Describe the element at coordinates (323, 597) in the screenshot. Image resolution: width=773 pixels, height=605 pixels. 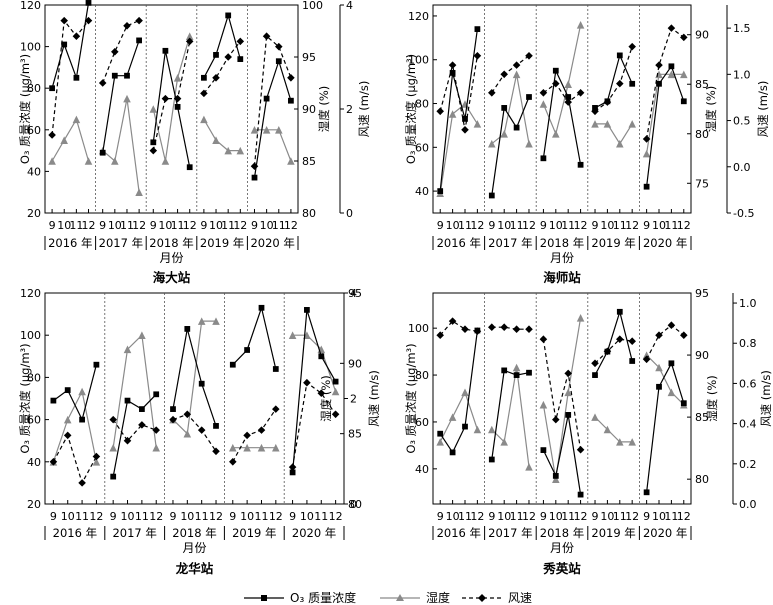
I see `legend-label-o3: O₃ 质量浓度` at that location.